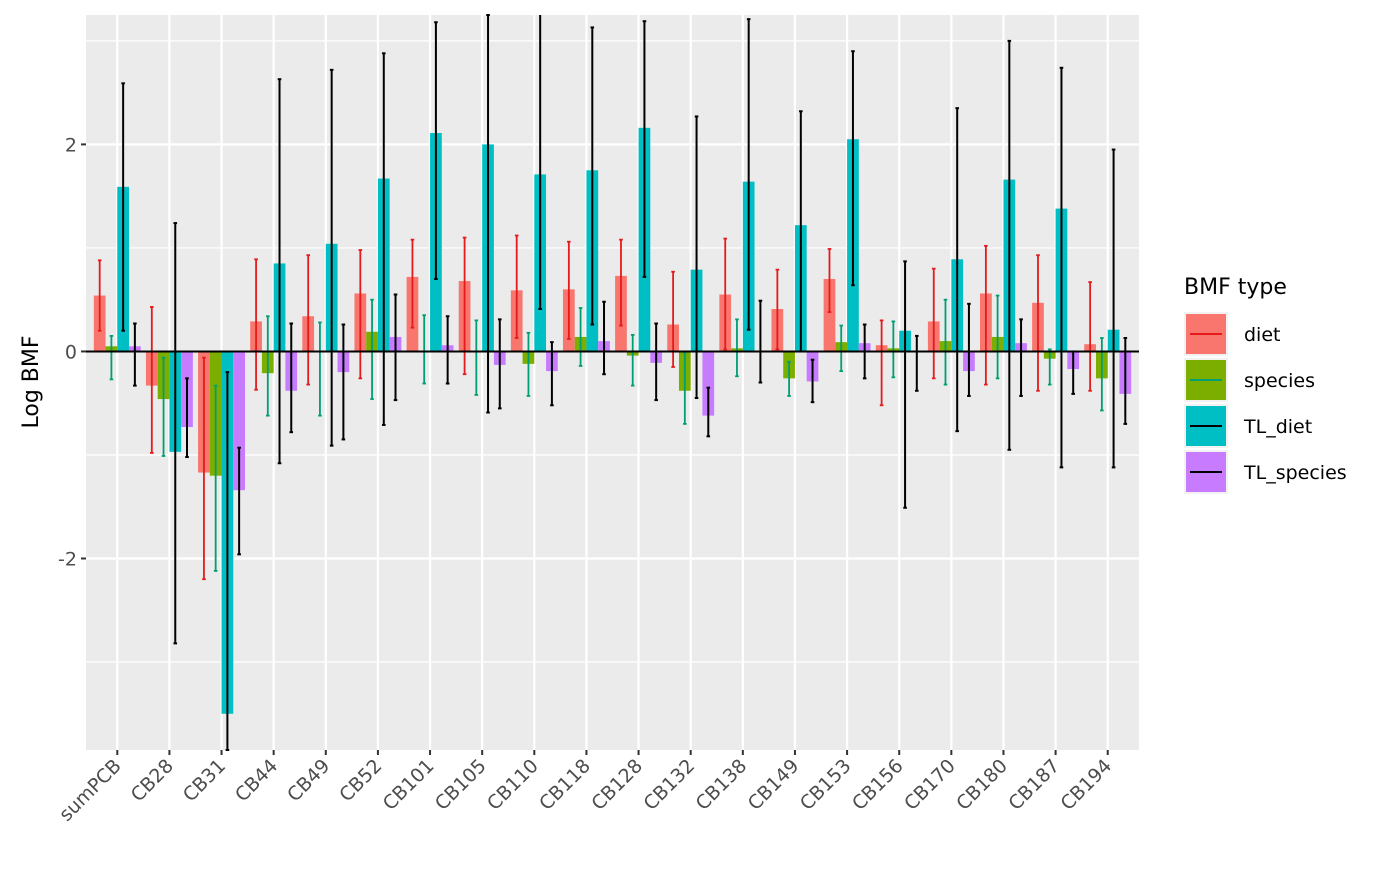  Describe the element at coordinates (1009, 245) in the screenshot. I see `errorbar-TL_diet-CB180` at that location.